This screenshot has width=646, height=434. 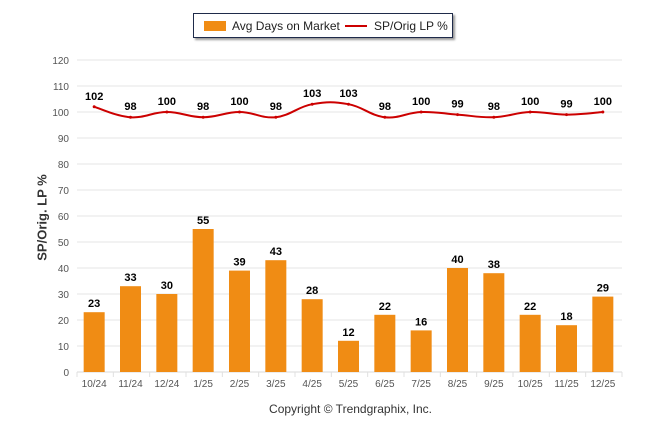 I want to click on x-tick-label: 1/25, so click(x=203, y=384).